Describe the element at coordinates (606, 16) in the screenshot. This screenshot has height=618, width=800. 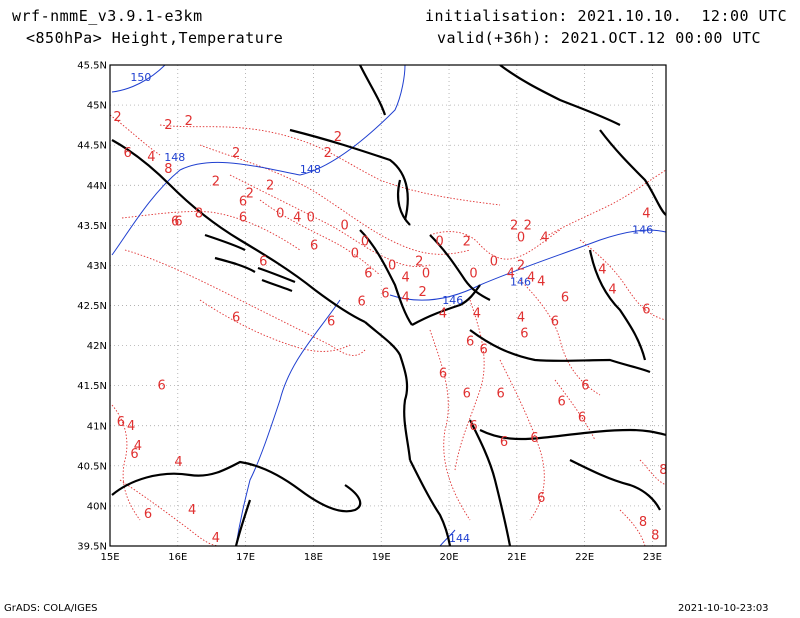
I see `initialisation-time: initialisation: 2021.10.10. 12:00 UTC` at that location.